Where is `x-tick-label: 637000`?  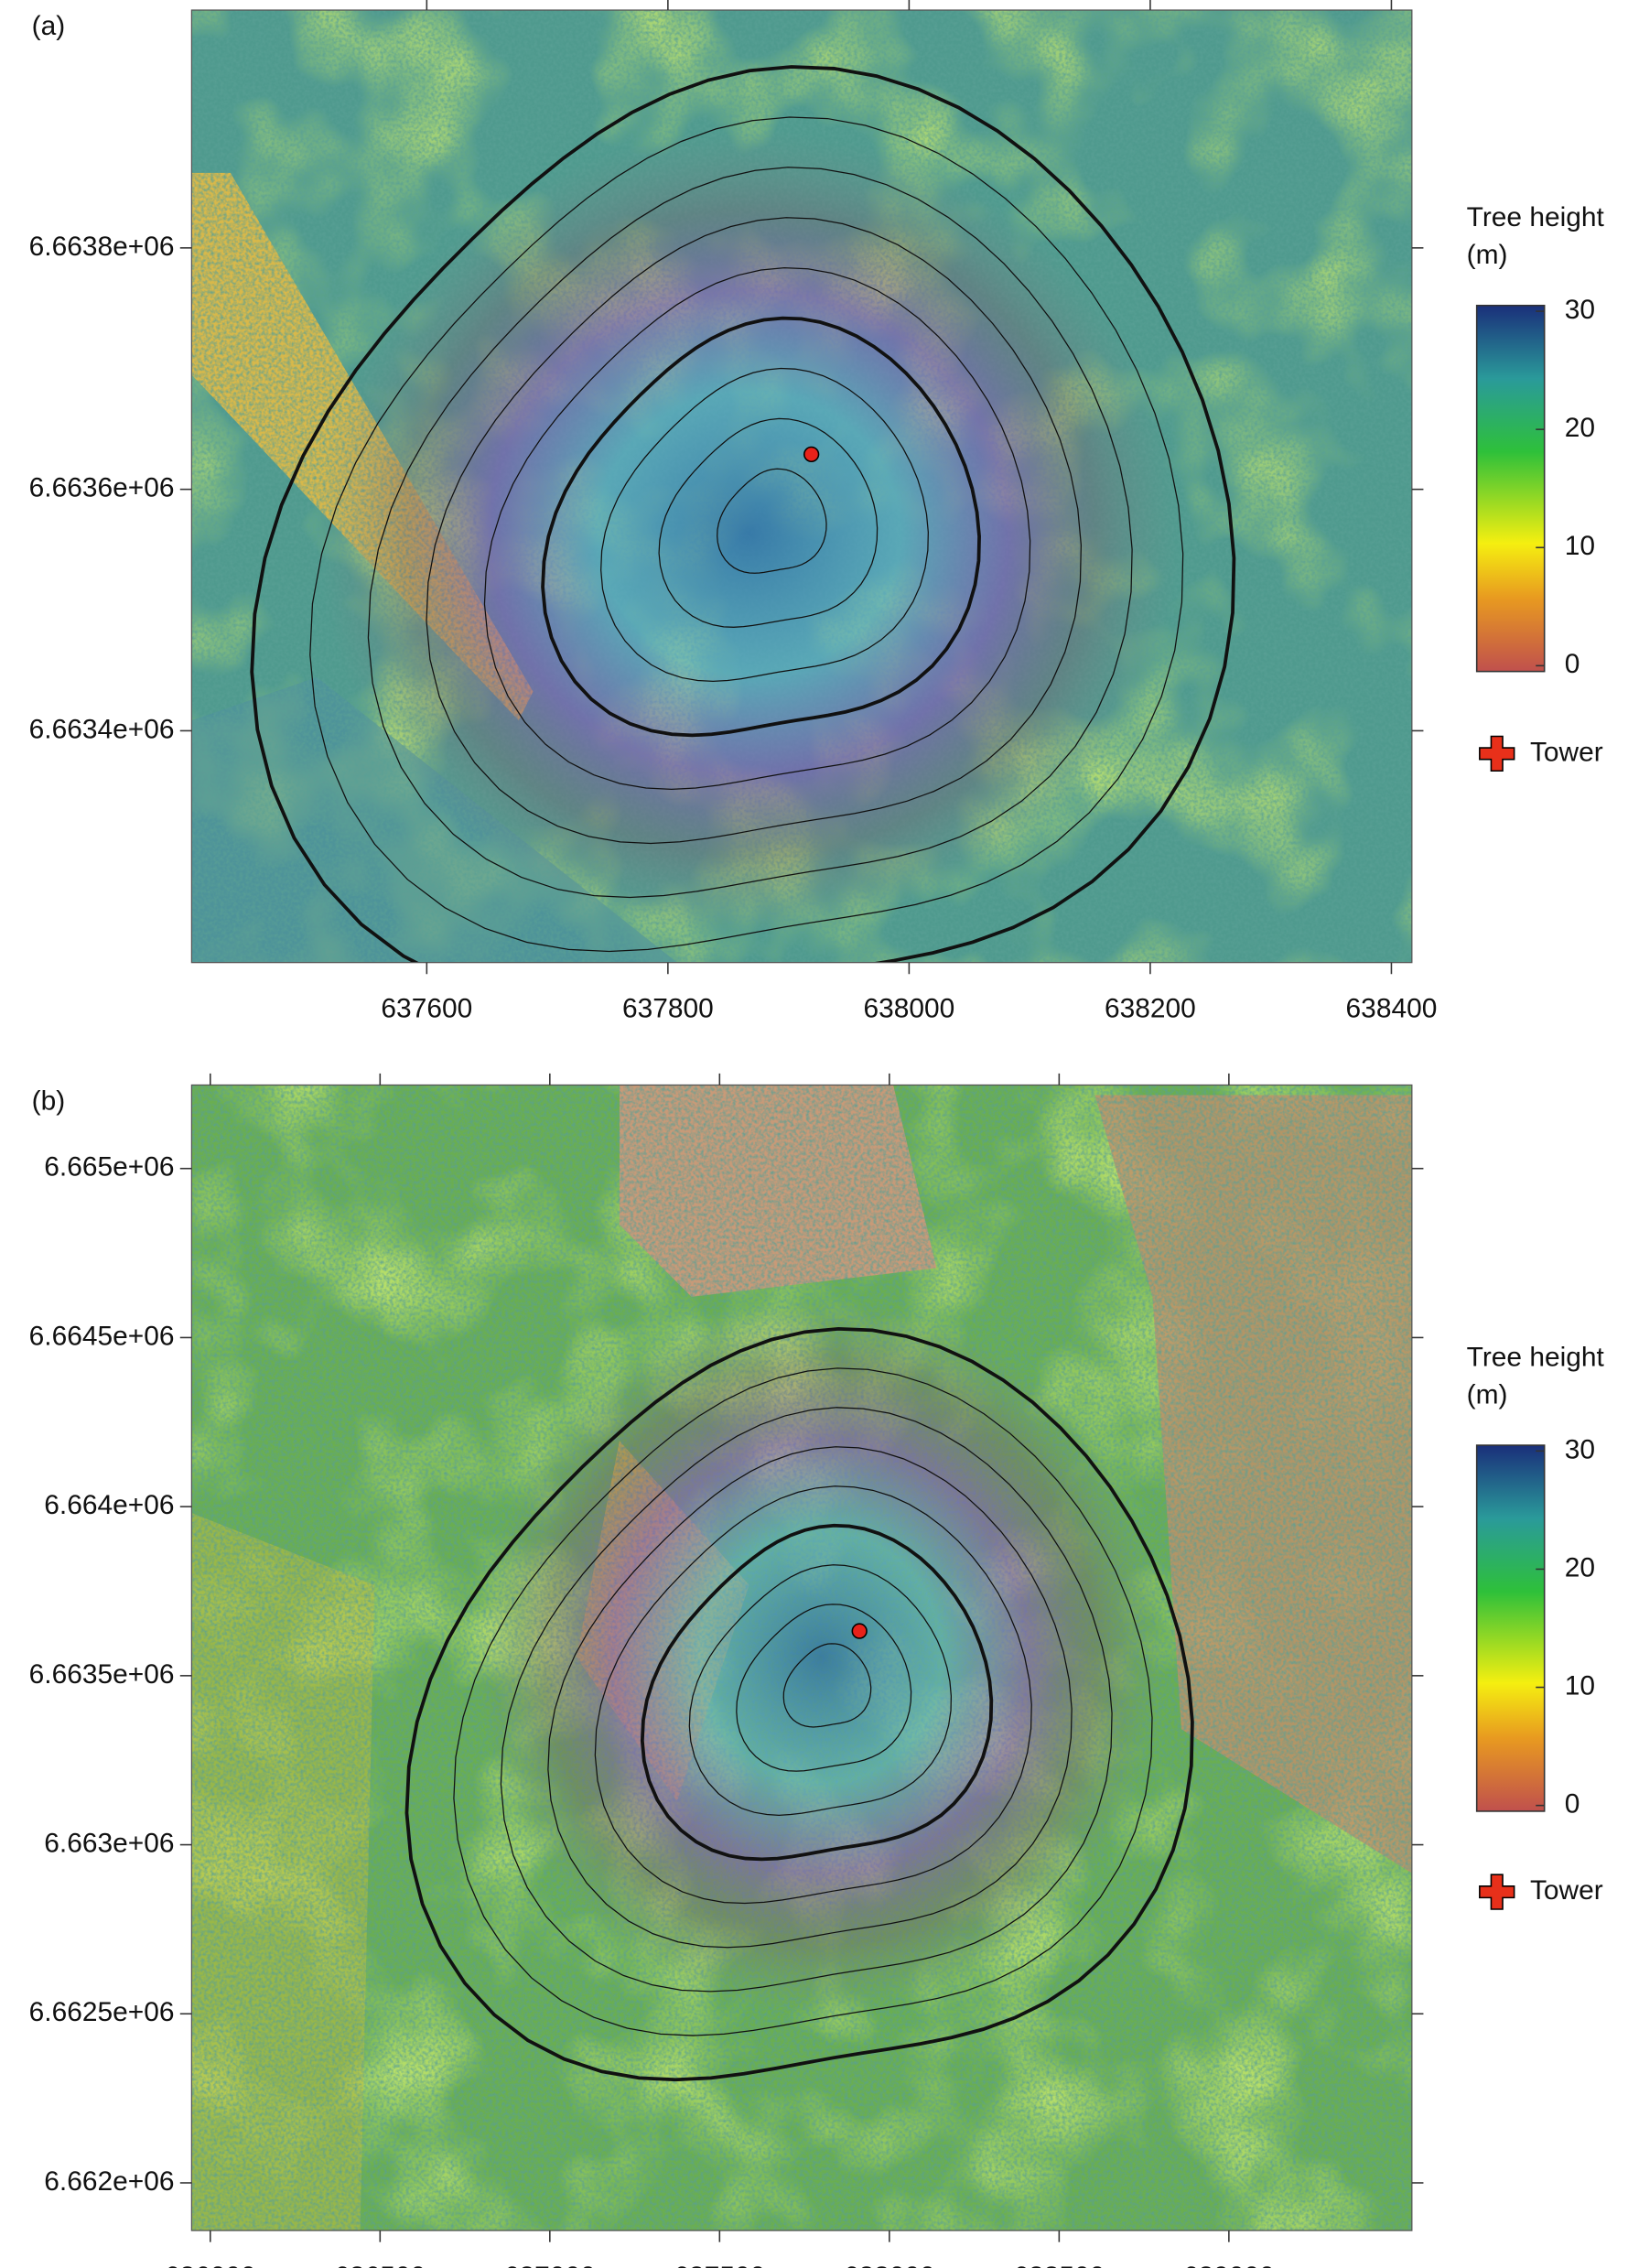
x-tick-label: 637000 is located at coordinates (550, 2265).